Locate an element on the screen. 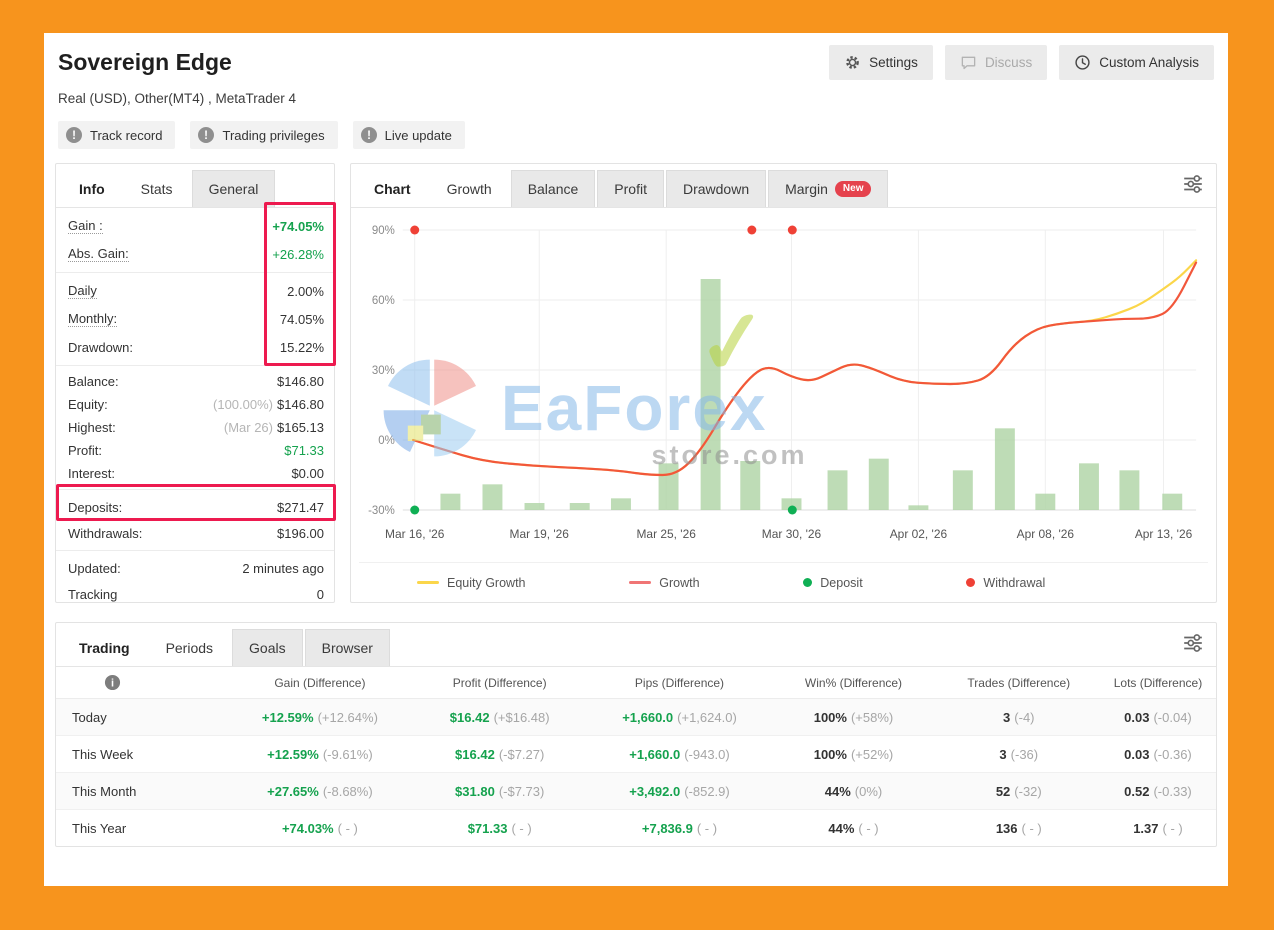 The height and width of the screenshot is (930, 1274). info-value: $196.00 is located at coordinates (300, 533).